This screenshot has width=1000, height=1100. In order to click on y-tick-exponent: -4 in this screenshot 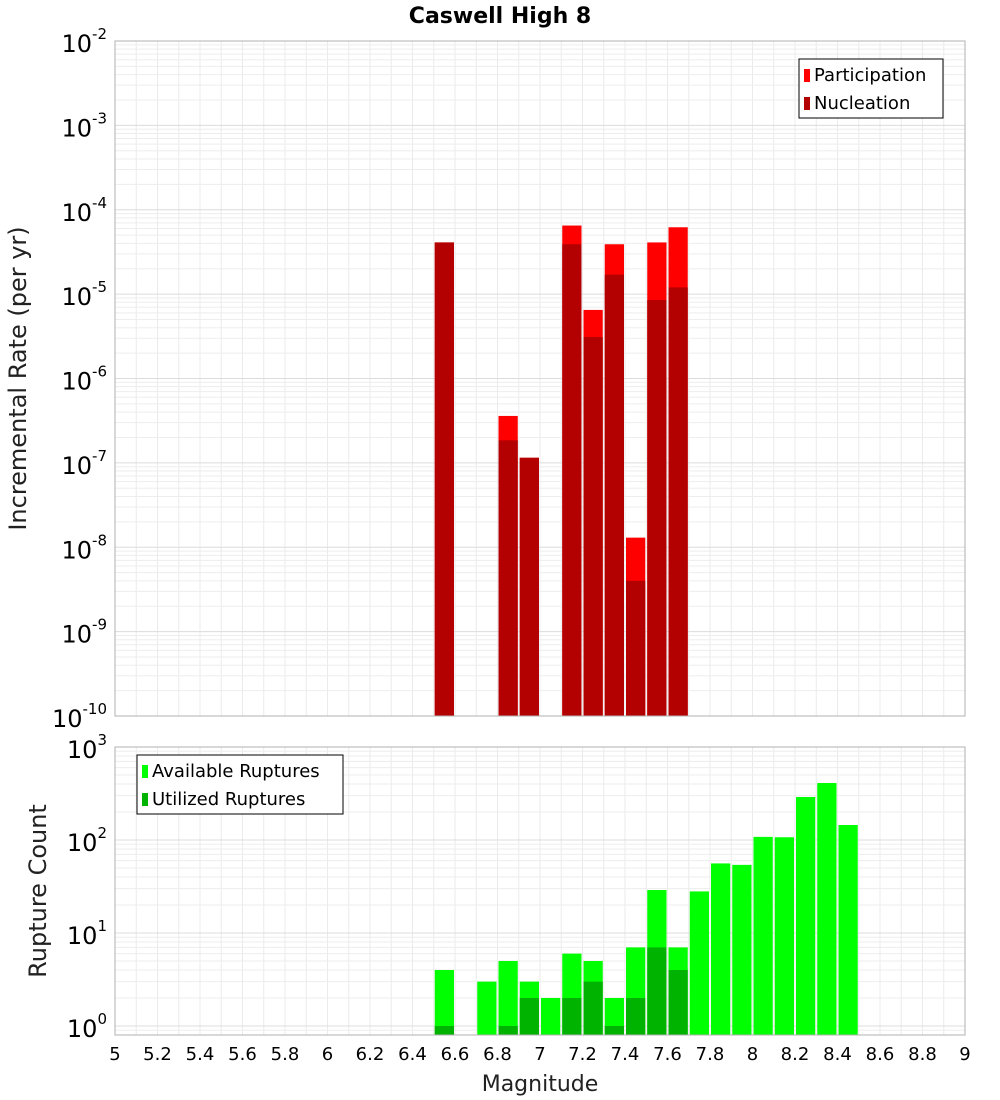, I will do `click(99, 203)`.